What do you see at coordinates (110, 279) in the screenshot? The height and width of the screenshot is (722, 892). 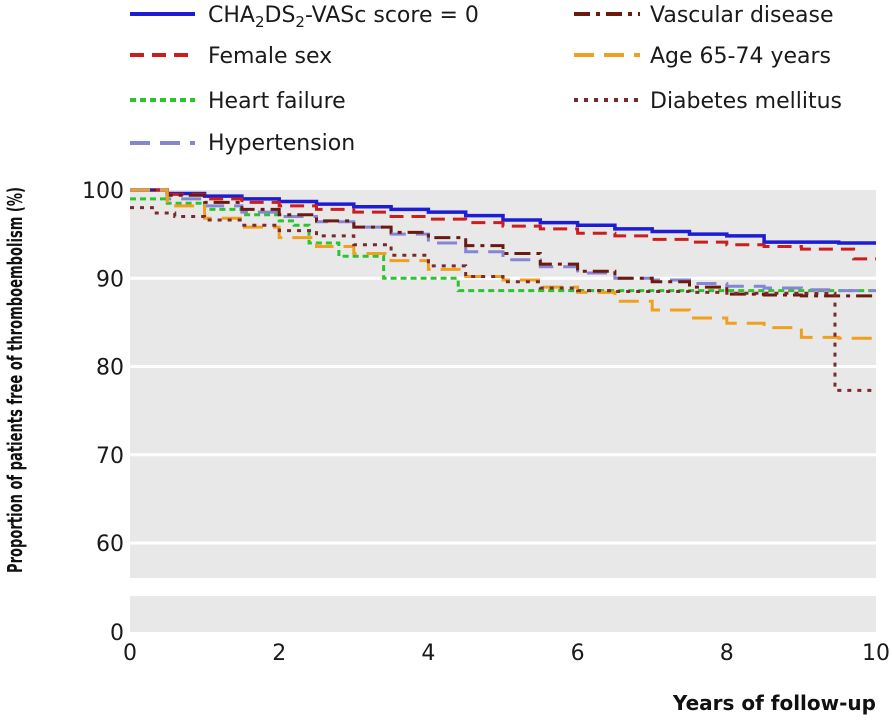 I see `y-tick-label-90: 90` at bounding box center [110, 279].